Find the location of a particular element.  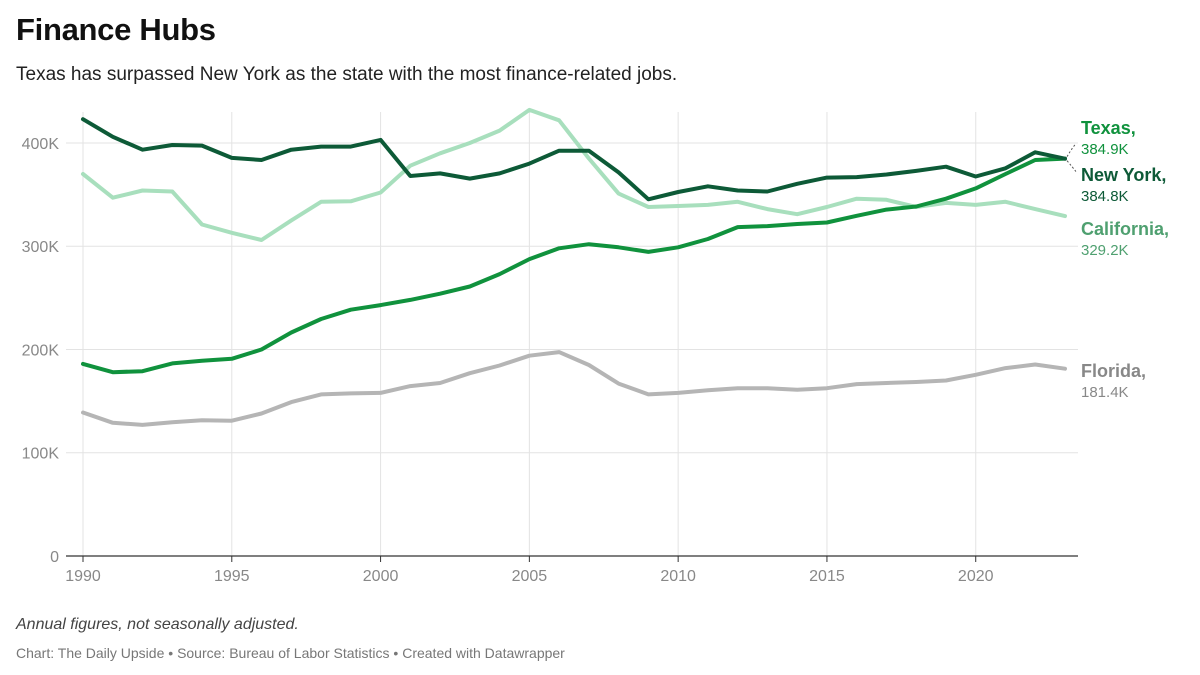

end-label-name-new-york: New York, is located at coordinates (1123, 175).